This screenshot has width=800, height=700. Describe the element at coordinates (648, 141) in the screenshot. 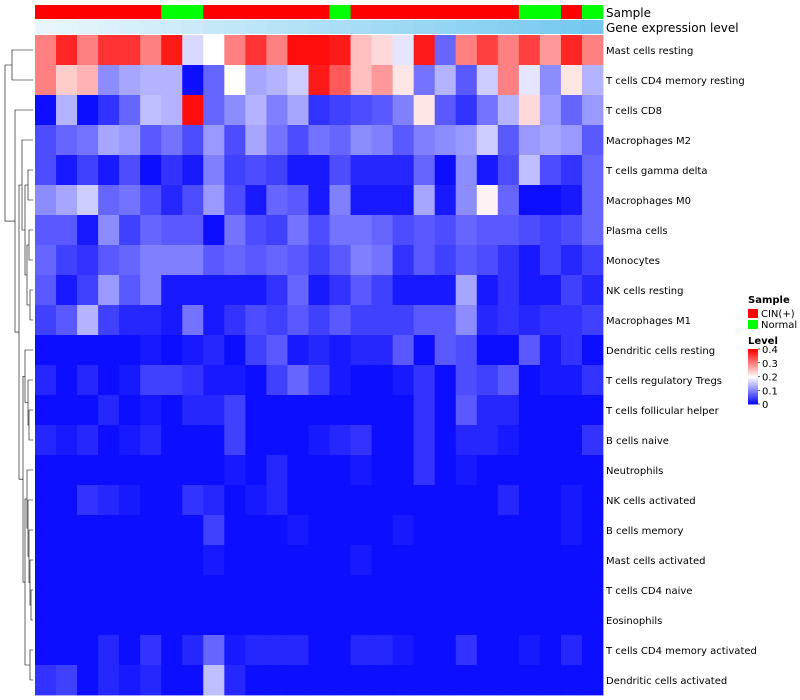

I see `row-label: Macrophages M2` at that location.